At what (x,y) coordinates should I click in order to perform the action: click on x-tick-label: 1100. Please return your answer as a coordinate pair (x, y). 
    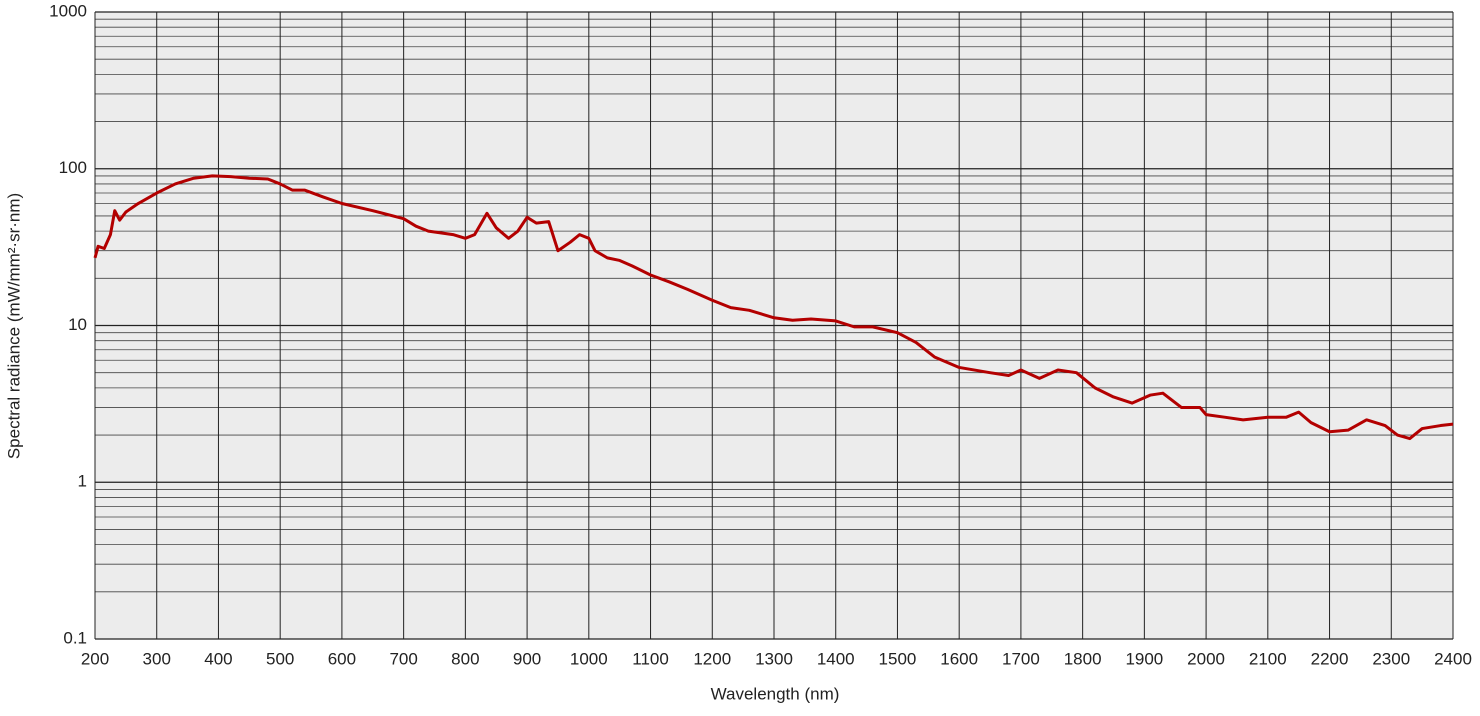
    Looking at the image, I should click on (650, 658).